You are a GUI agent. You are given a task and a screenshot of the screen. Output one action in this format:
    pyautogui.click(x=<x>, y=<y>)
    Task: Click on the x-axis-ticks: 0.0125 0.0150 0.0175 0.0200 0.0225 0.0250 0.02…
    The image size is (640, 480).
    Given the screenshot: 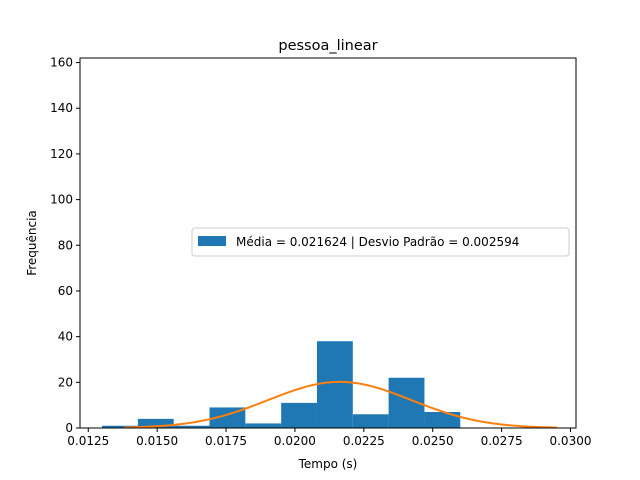 What is the action you would take?
    pyautogui.click(x=329, y=438)
    